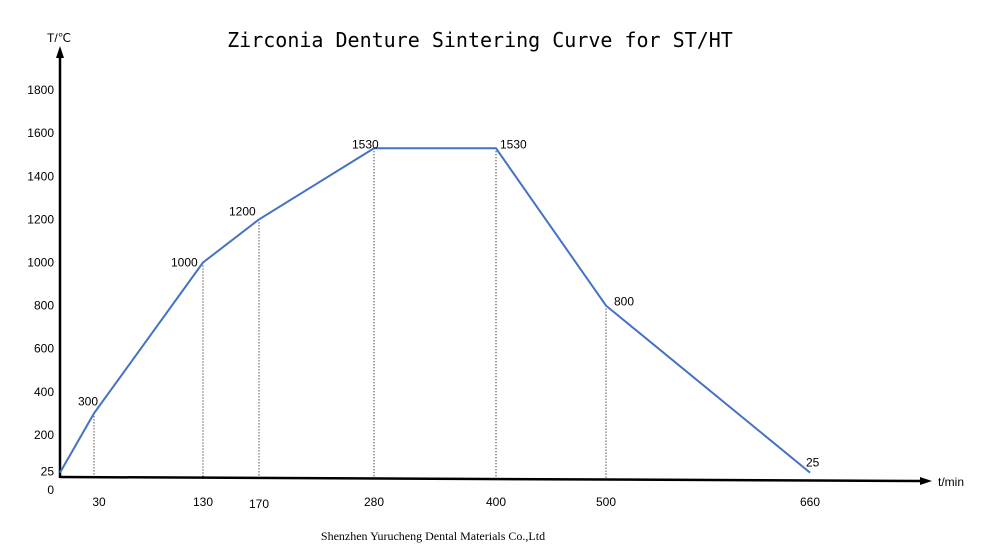  What do you see at coordinates (951, 482) in the screenshot?
I see `x-axis-label: t/min` at bounding box center [951, 482].